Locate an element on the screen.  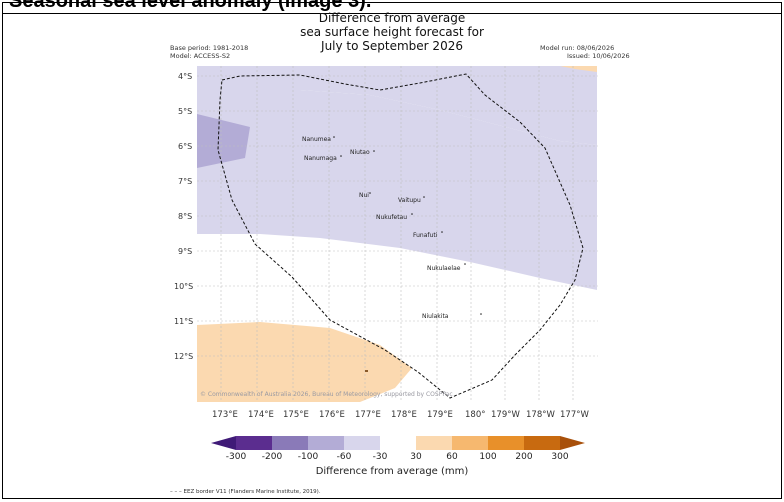
base-period: Base period: 1981-2018 is located at coordinates (209, 48).